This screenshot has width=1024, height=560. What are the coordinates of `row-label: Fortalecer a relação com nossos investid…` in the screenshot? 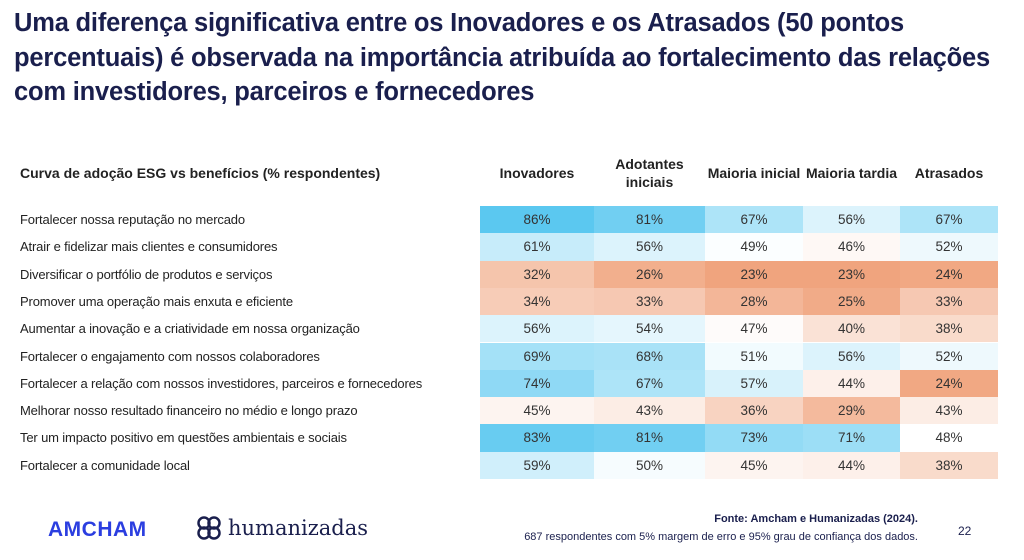 It's located at (221, 383).